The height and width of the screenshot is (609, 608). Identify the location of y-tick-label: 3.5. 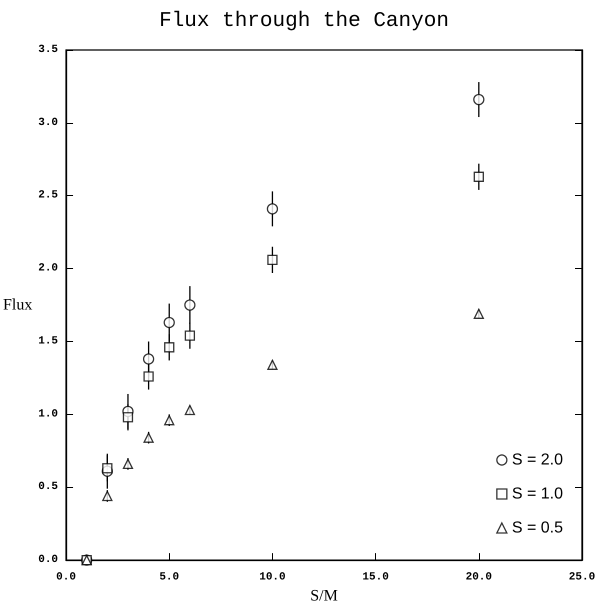
(48, 50).